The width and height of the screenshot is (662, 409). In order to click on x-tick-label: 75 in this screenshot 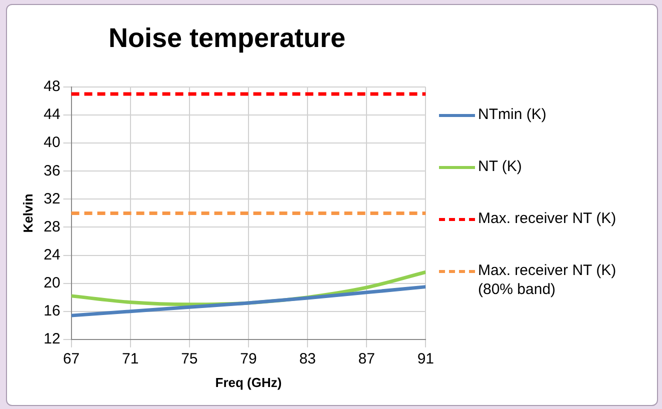, I will do `click(189, 359)`.